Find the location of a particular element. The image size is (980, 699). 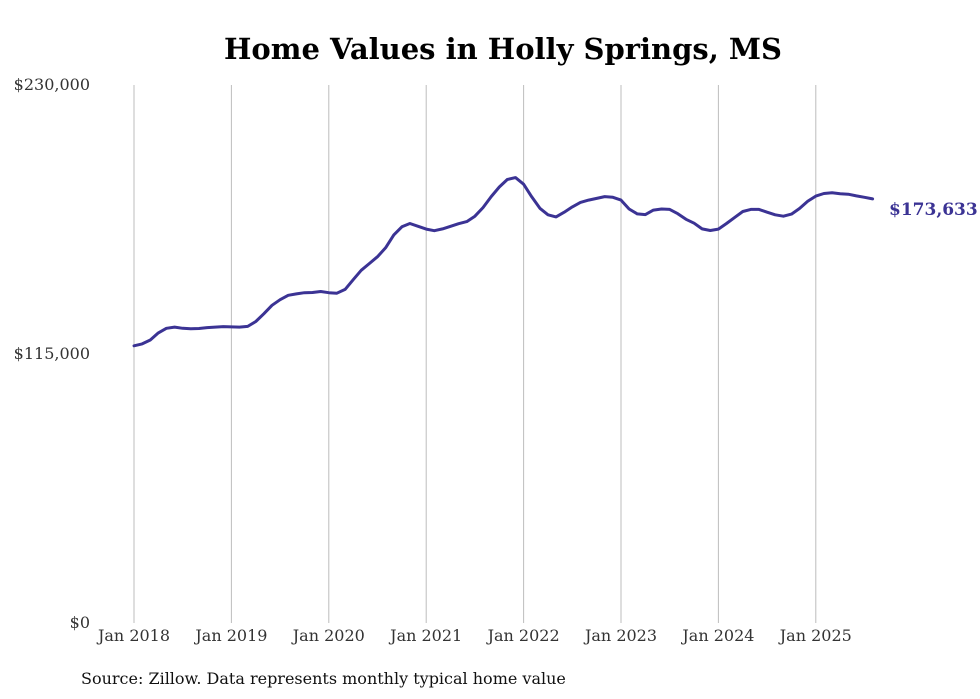

x-tick-label: Jan 2023 is located at coordinates (620, 635).